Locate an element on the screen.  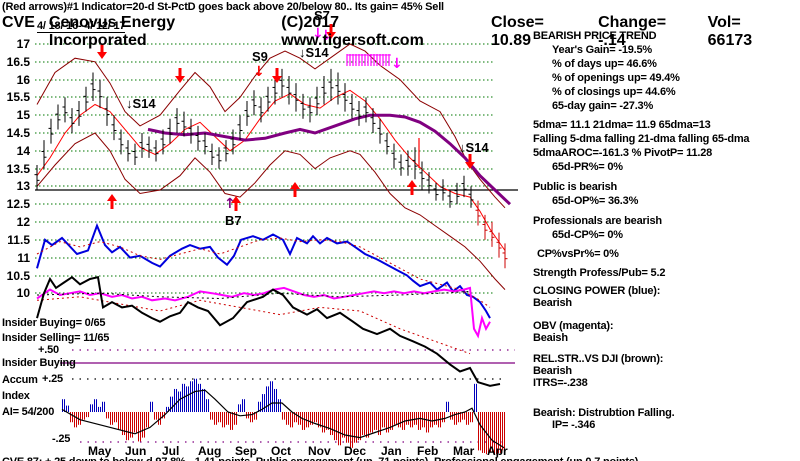
ai-line is located at coordinates (283, 419).